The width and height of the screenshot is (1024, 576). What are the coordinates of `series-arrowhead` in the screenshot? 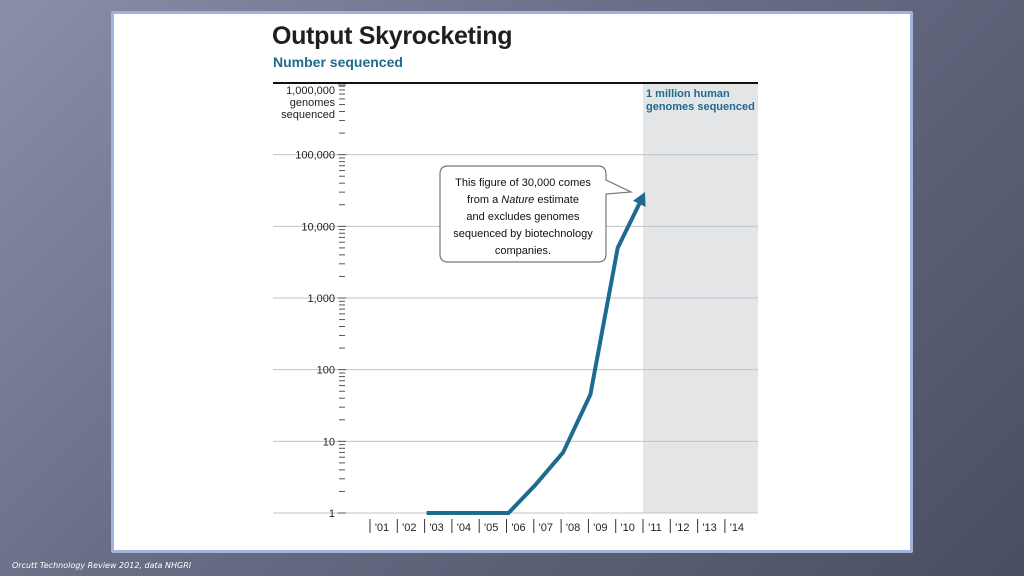 It's located at (639, 199).